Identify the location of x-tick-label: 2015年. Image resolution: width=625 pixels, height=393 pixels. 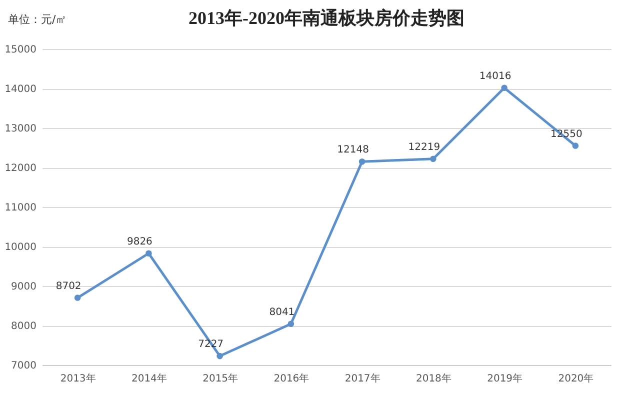
(220, 378).